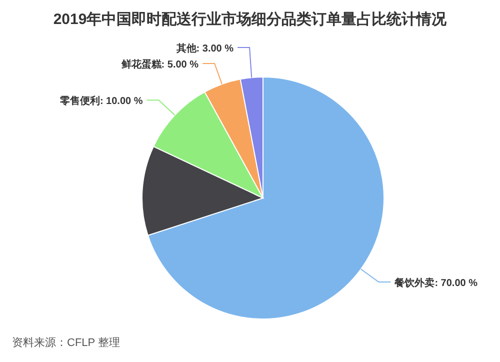  I want to click on slice-label: 其他: 3.00 %, so click(204, 48).